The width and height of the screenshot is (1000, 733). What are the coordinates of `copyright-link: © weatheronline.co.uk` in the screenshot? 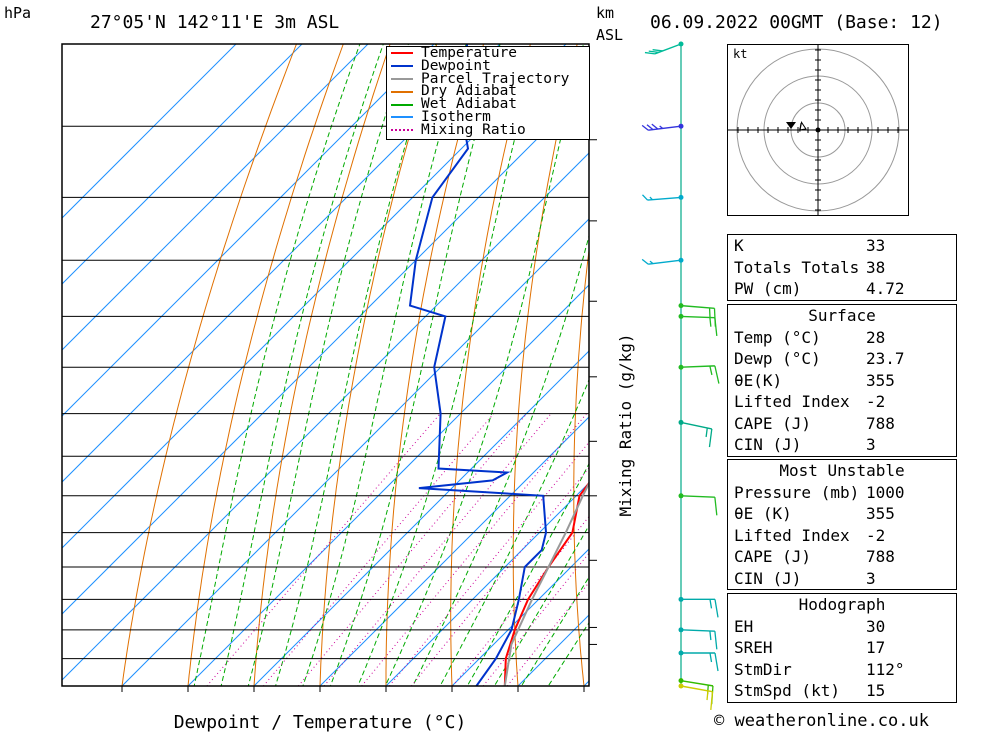 It's located at (821, 721).